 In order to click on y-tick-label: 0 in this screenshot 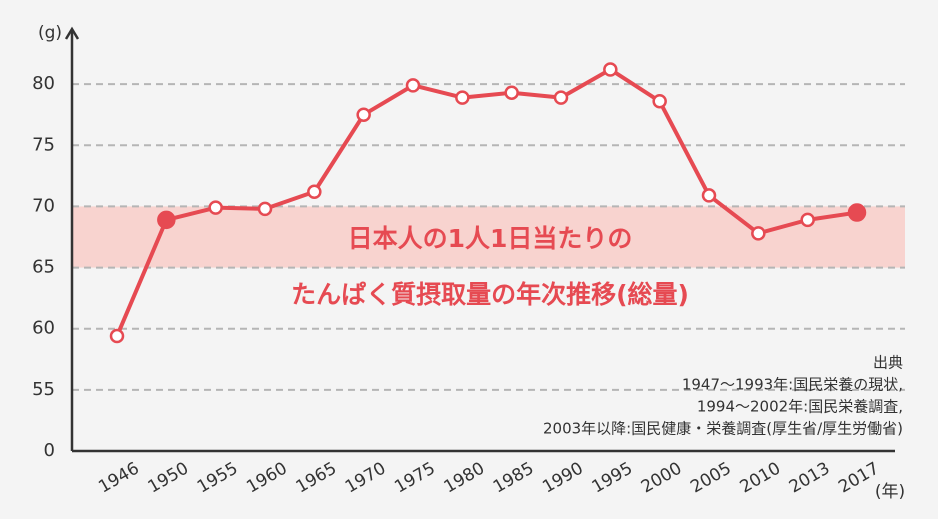, I will do `click(49, 450)`.